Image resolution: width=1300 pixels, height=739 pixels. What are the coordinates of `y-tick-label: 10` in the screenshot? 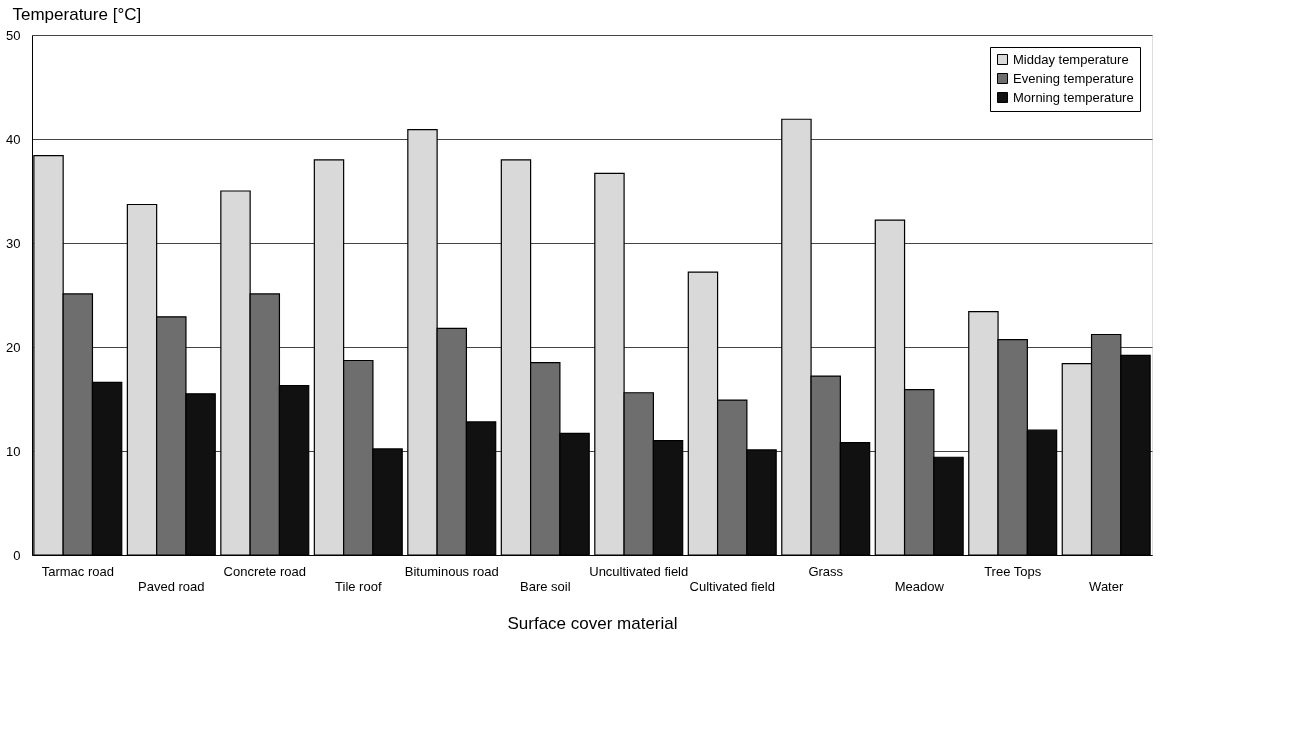 It's located at (13, 451).